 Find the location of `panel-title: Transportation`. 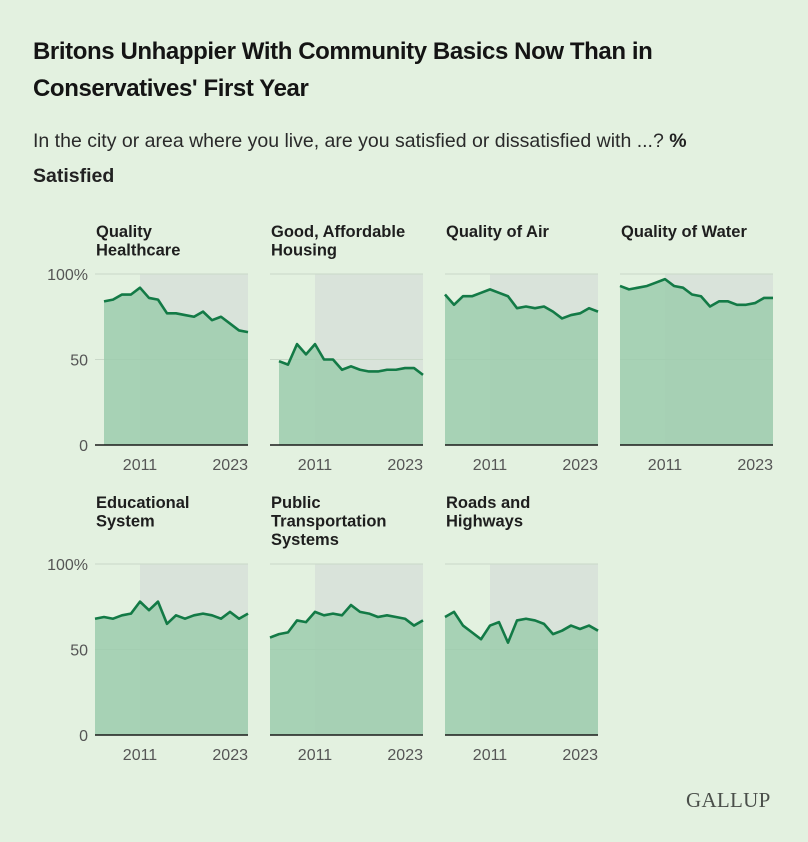

panel-title: Transportation is located at coordinates (329, 522).